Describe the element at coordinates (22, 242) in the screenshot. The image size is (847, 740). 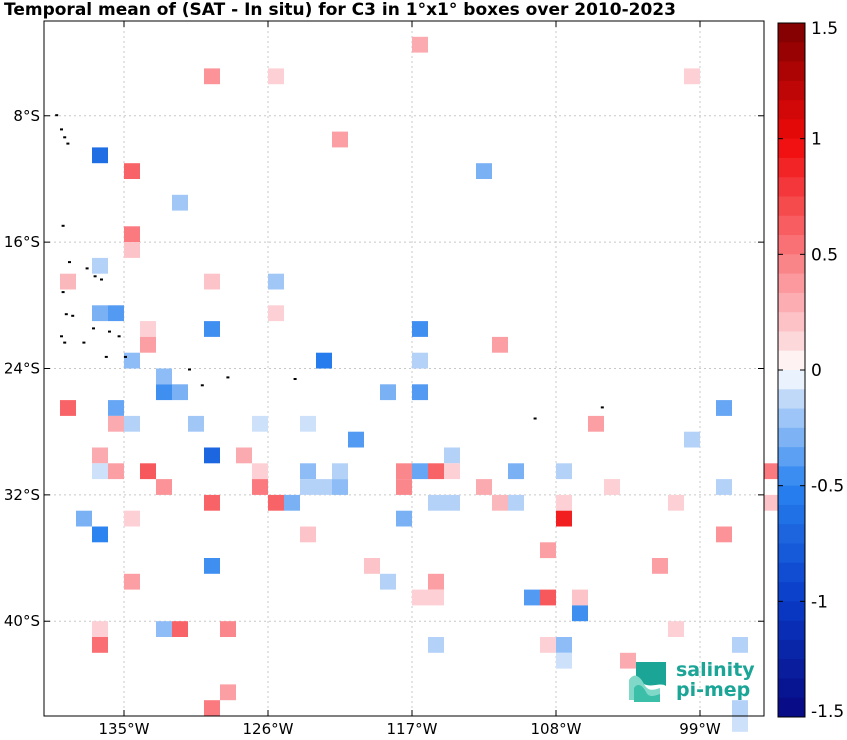
I see `y-tick-label: 16°S` at that location.